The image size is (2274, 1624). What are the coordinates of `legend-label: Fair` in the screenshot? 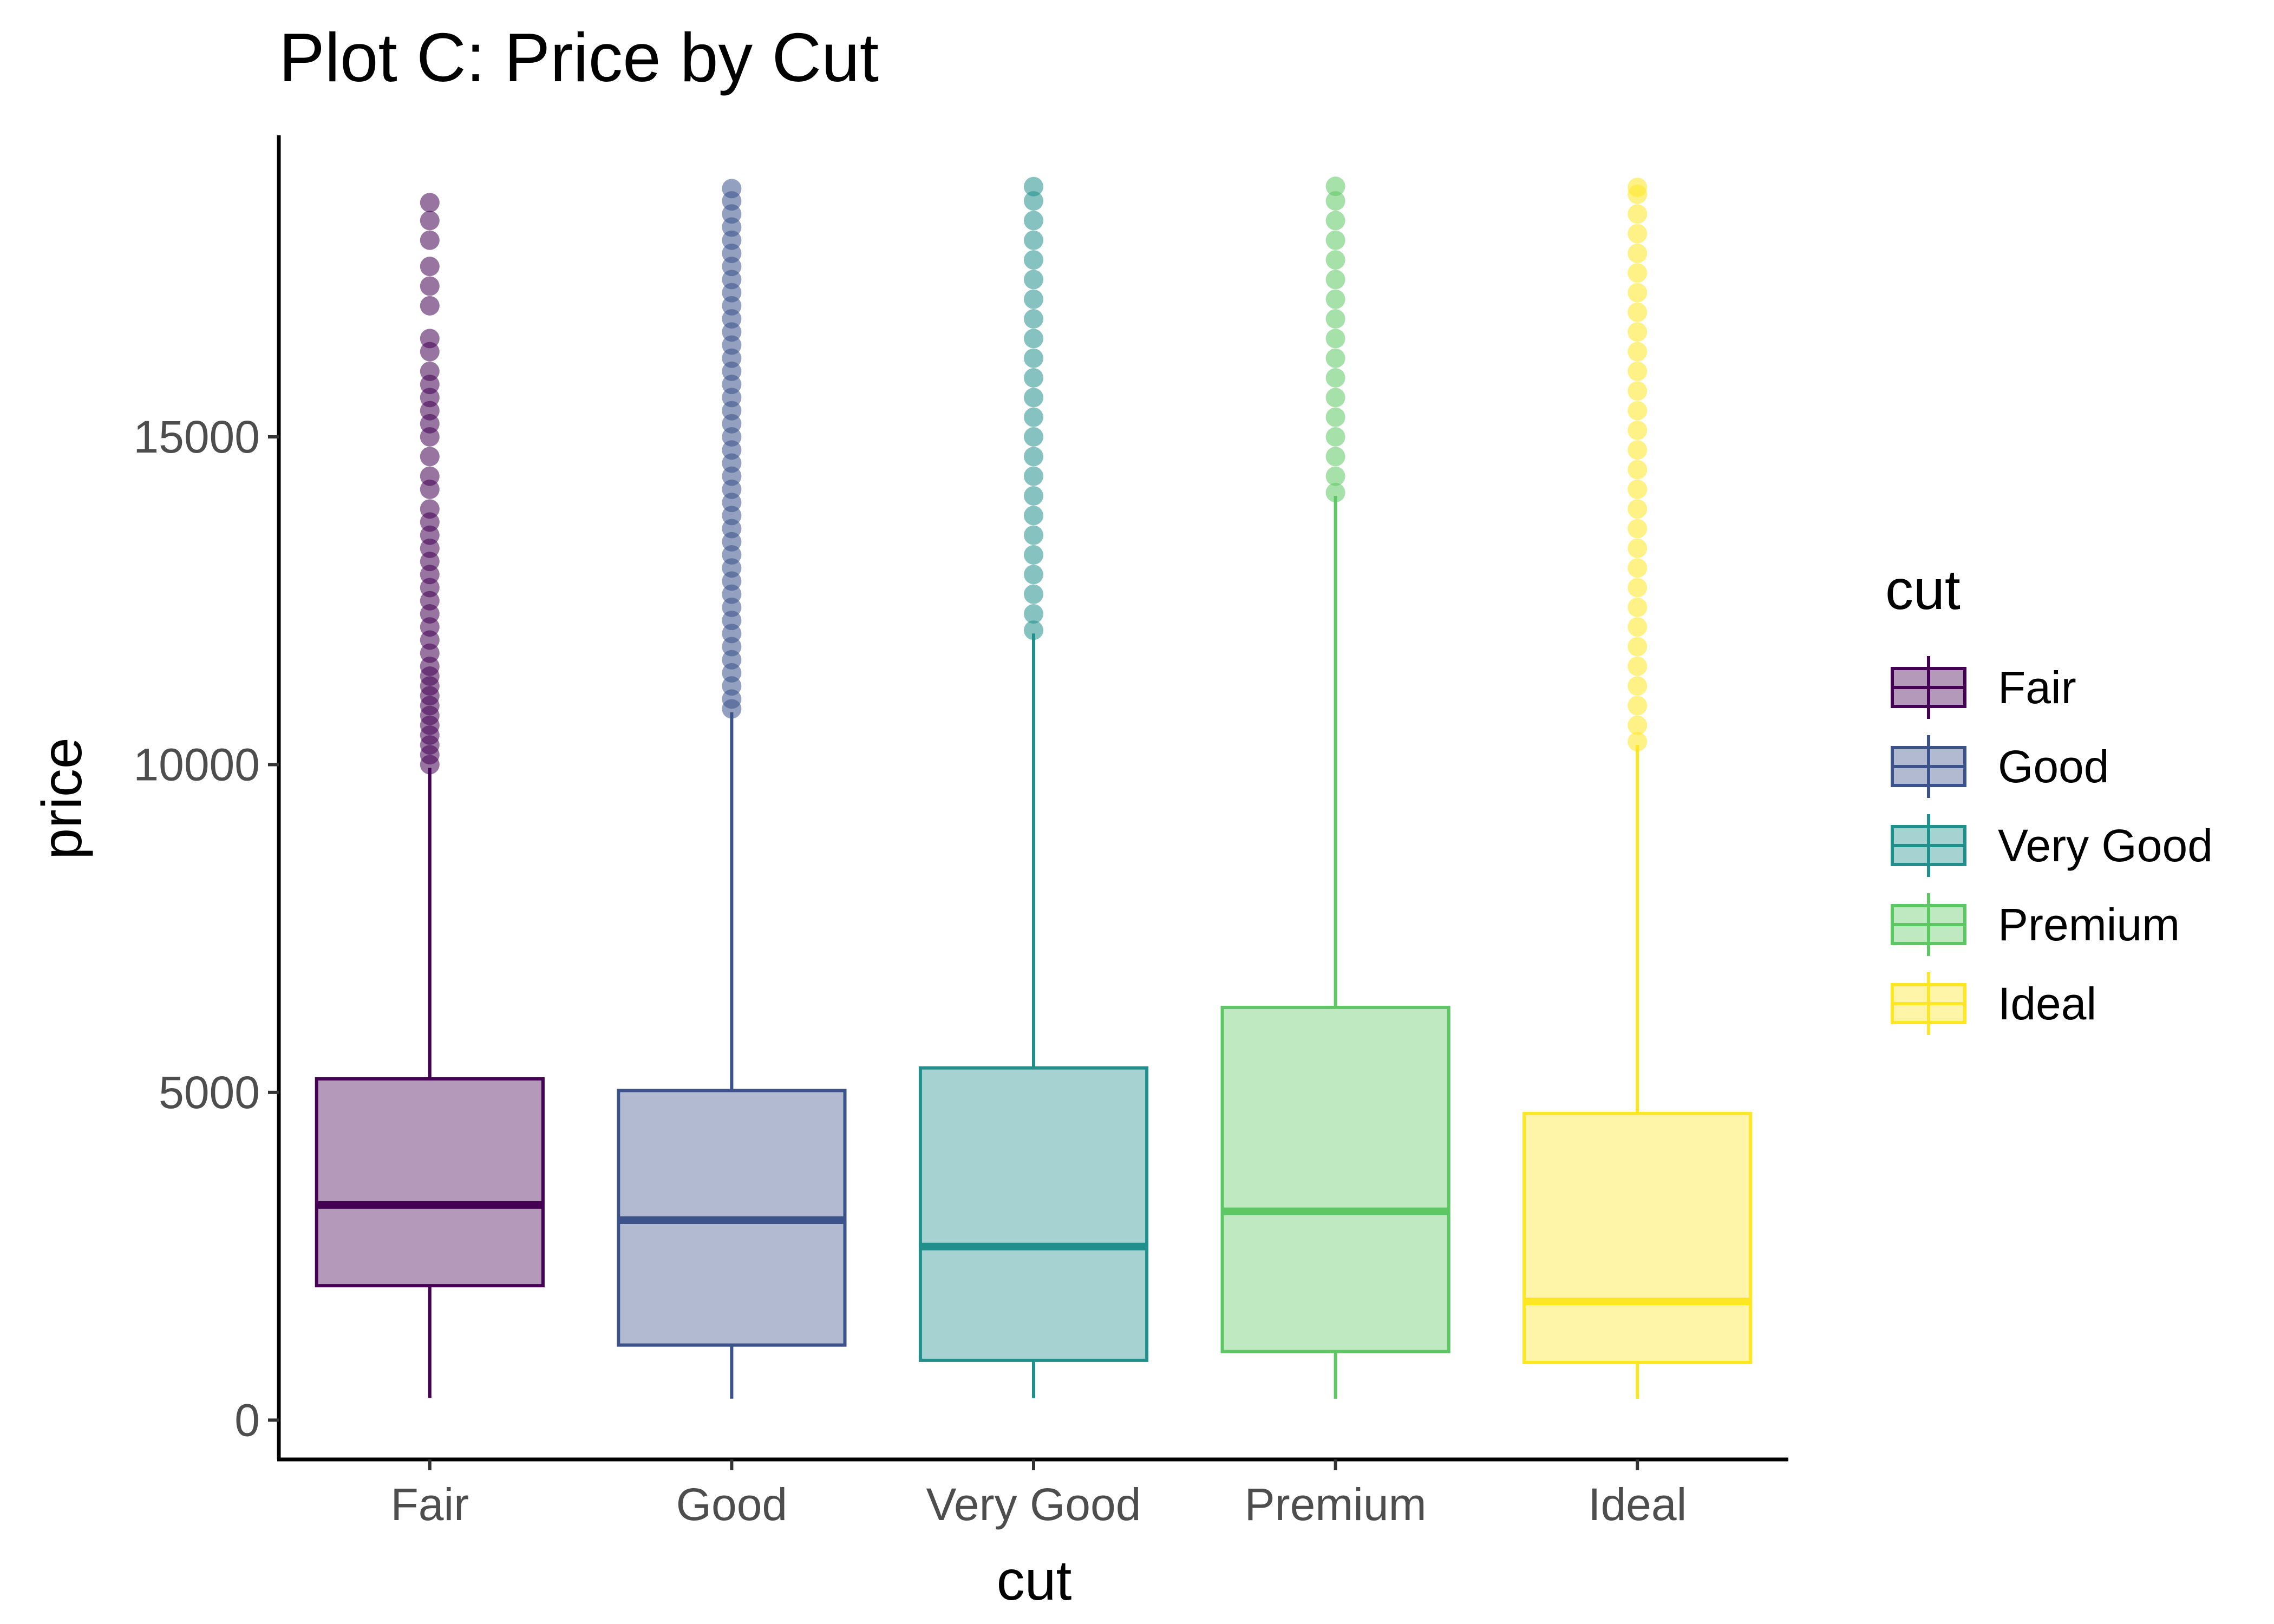 It's located at (2037, 687).